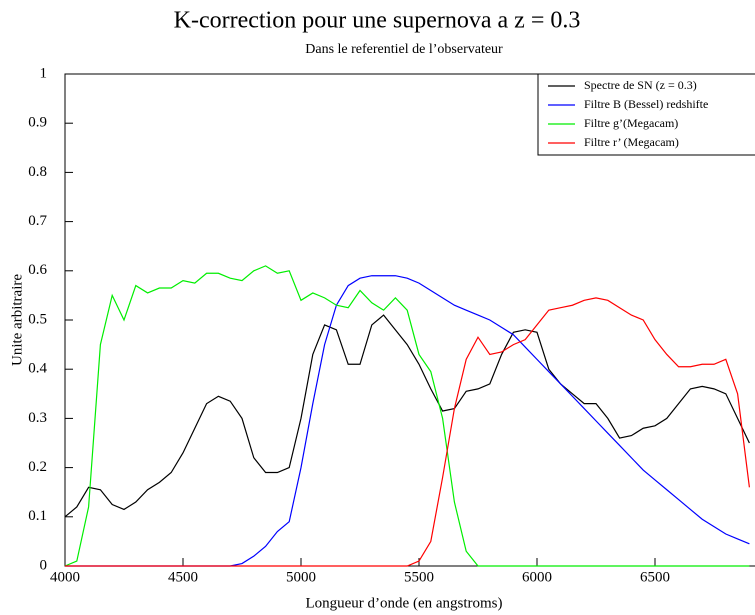 The height and width of the screenshot is (615, 755). I want to click on x-tick-label: 5500, so click(419, 577).